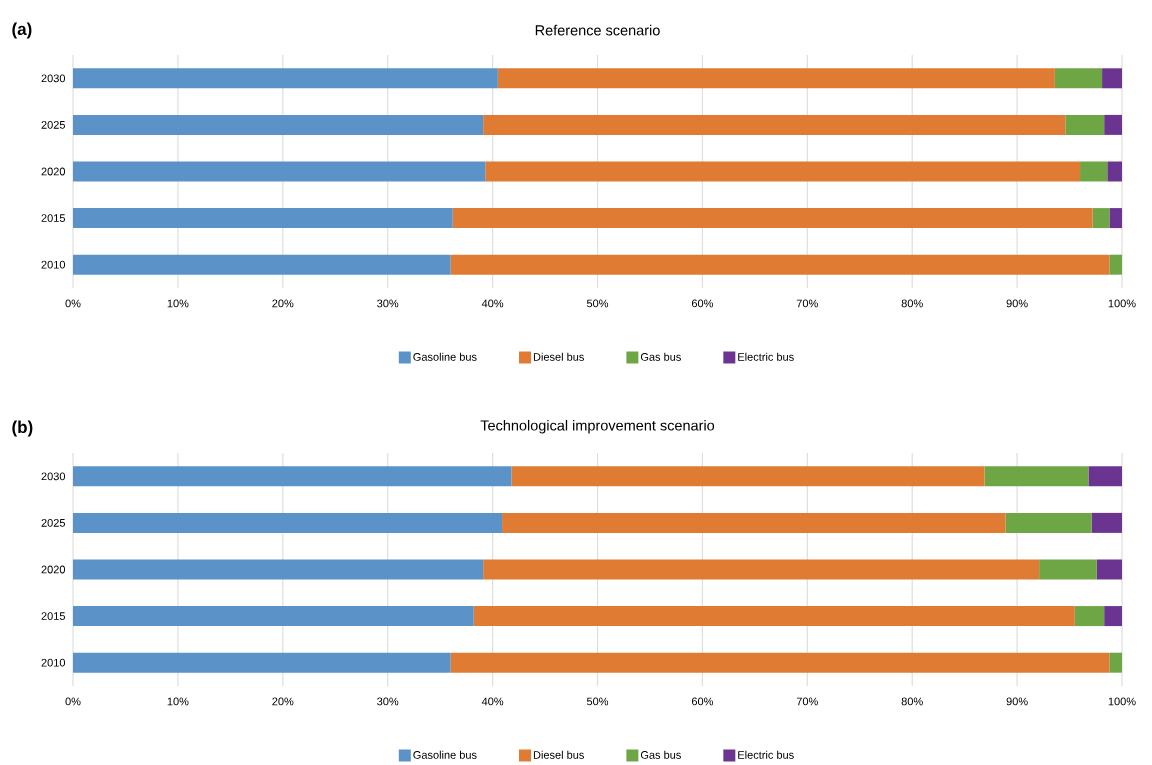 This screenshot has width=1152, height=765. Describe the element at coordinates (597, 426) in the screenshot. I see `chart-title: Technological improvement scenario` at that location.